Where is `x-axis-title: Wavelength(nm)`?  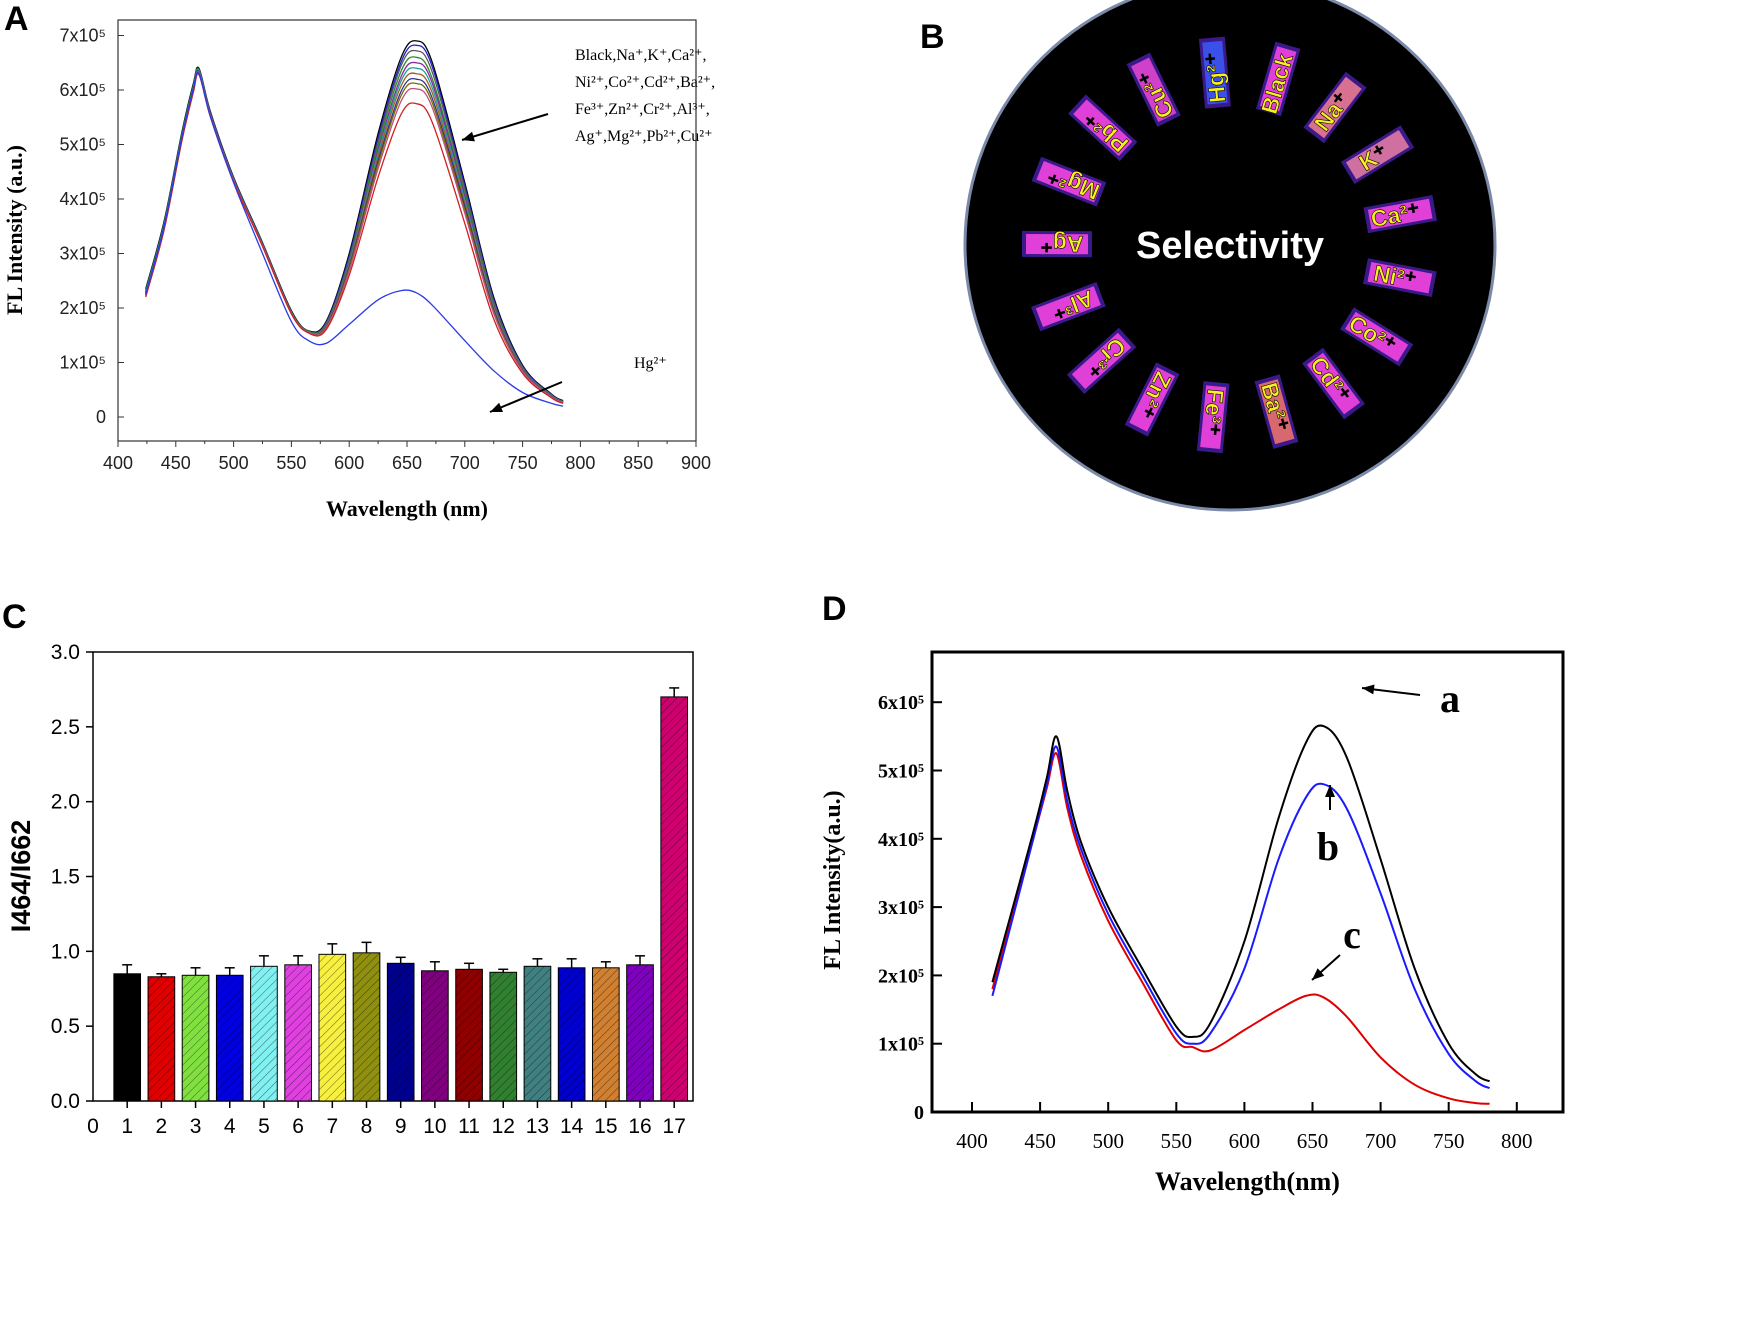
x-axis-title: Wavelength(nm) is located at coordinates (1247, 1181).